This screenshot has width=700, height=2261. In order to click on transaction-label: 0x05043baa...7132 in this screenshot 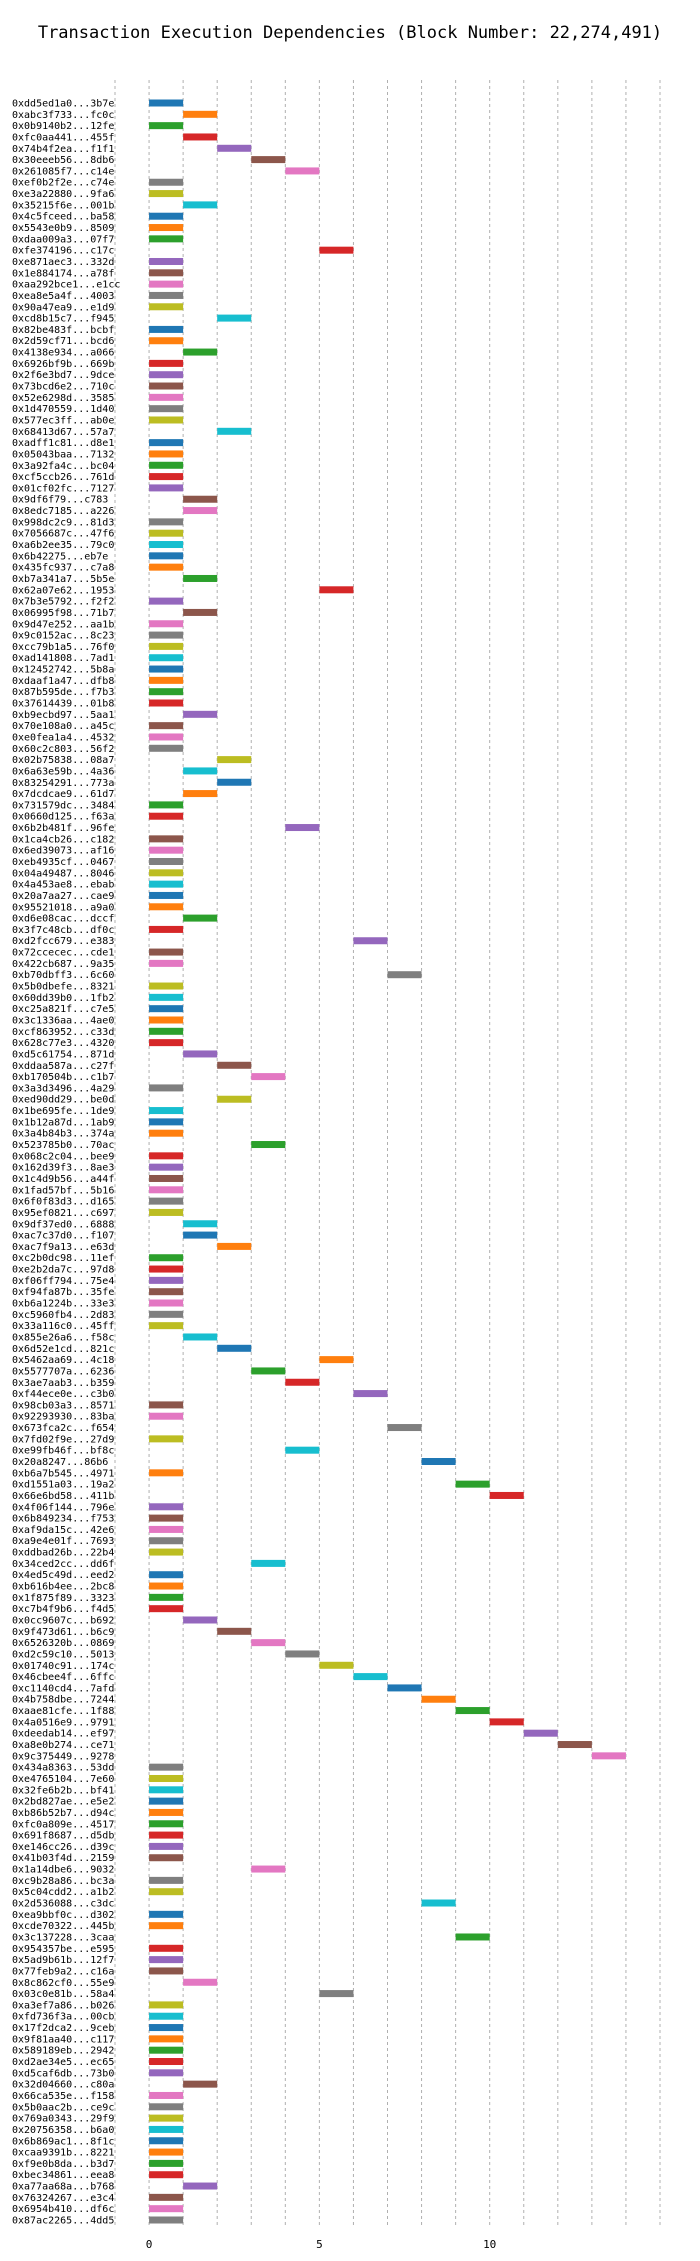, I will do `click(63, 454)`.